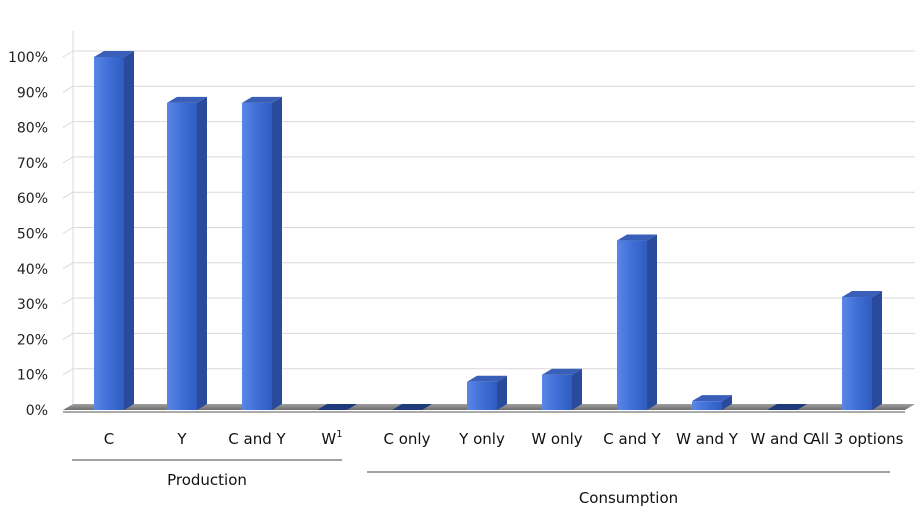 The image size is (917, 509). I want to click on category-label: W and Y, so click(707, 439).